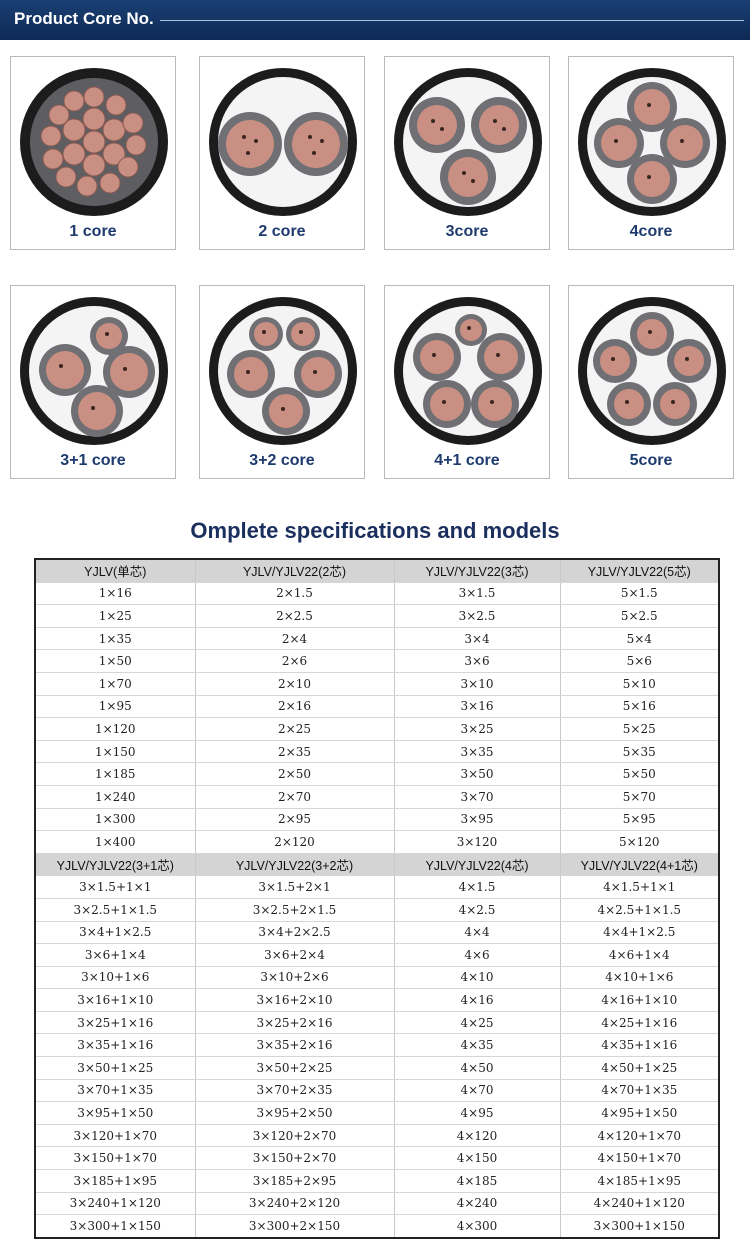 Image resolution: width=750 pixels, height=1247 pixels. What do you see at coordinates (640, 955) in the screenshot?
I see `table-cell: 4×6+1×4` at bounding box center [640, 955].